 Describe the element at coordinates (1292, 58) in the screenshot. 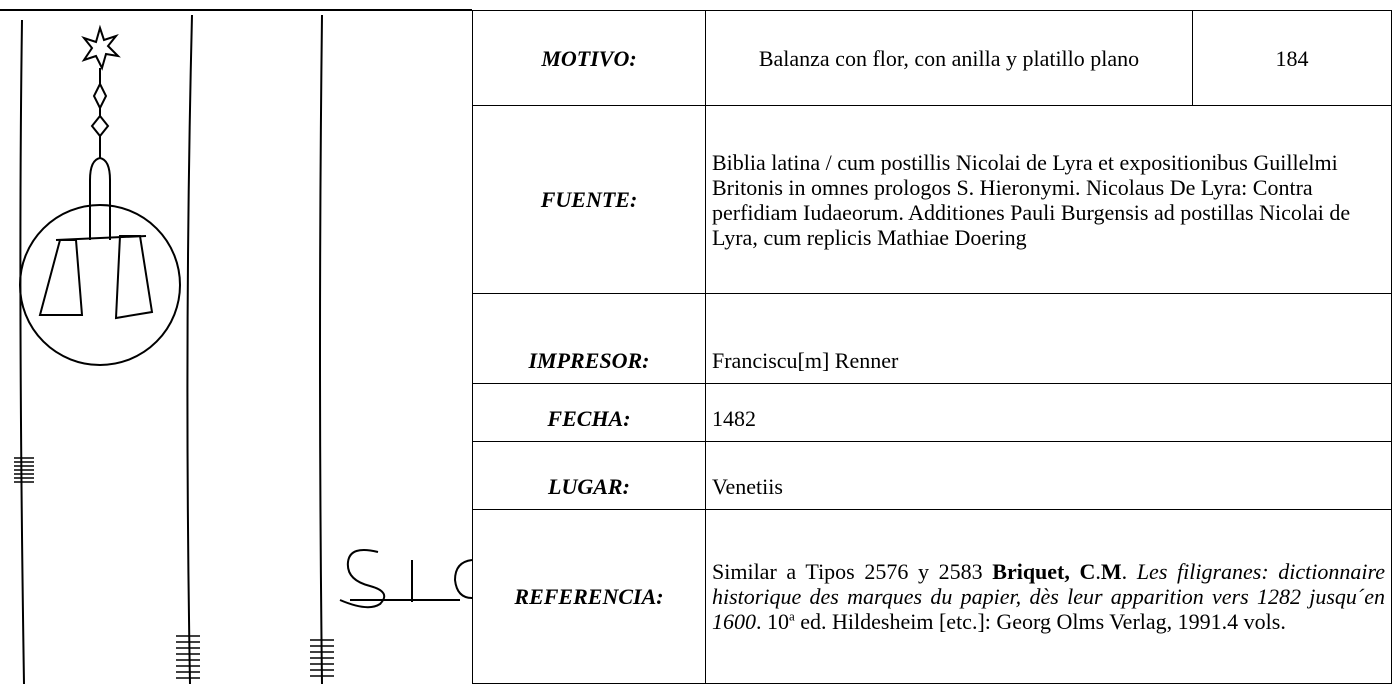

I see `number: 184` at that location.